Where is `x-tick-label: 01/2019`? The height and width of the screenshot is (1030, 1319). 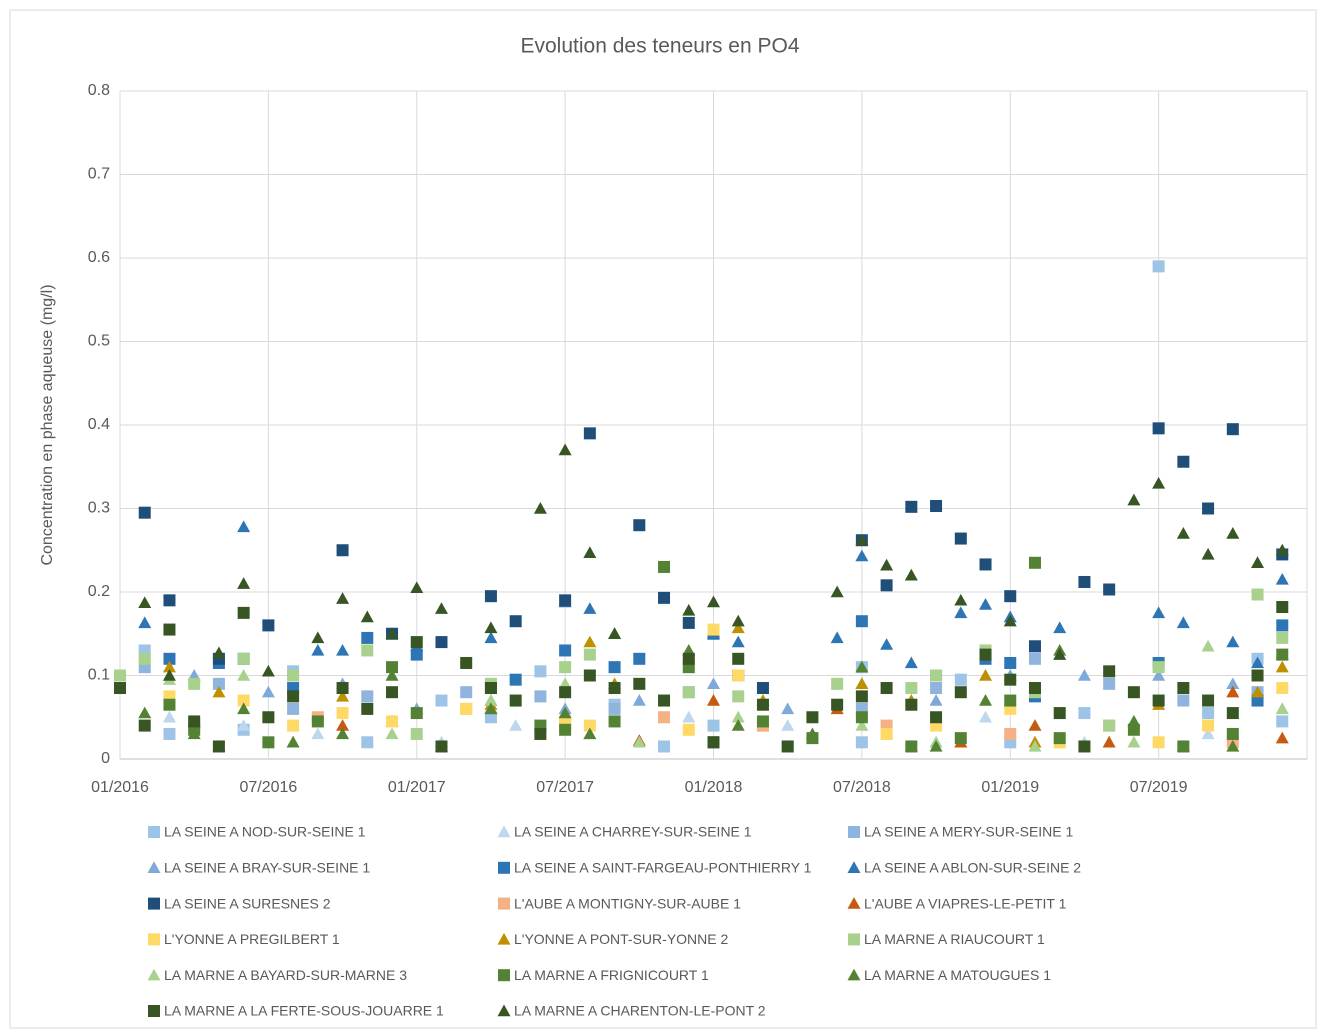
x-tick-label: 01/2019 is located at coordinates (1010, 787).